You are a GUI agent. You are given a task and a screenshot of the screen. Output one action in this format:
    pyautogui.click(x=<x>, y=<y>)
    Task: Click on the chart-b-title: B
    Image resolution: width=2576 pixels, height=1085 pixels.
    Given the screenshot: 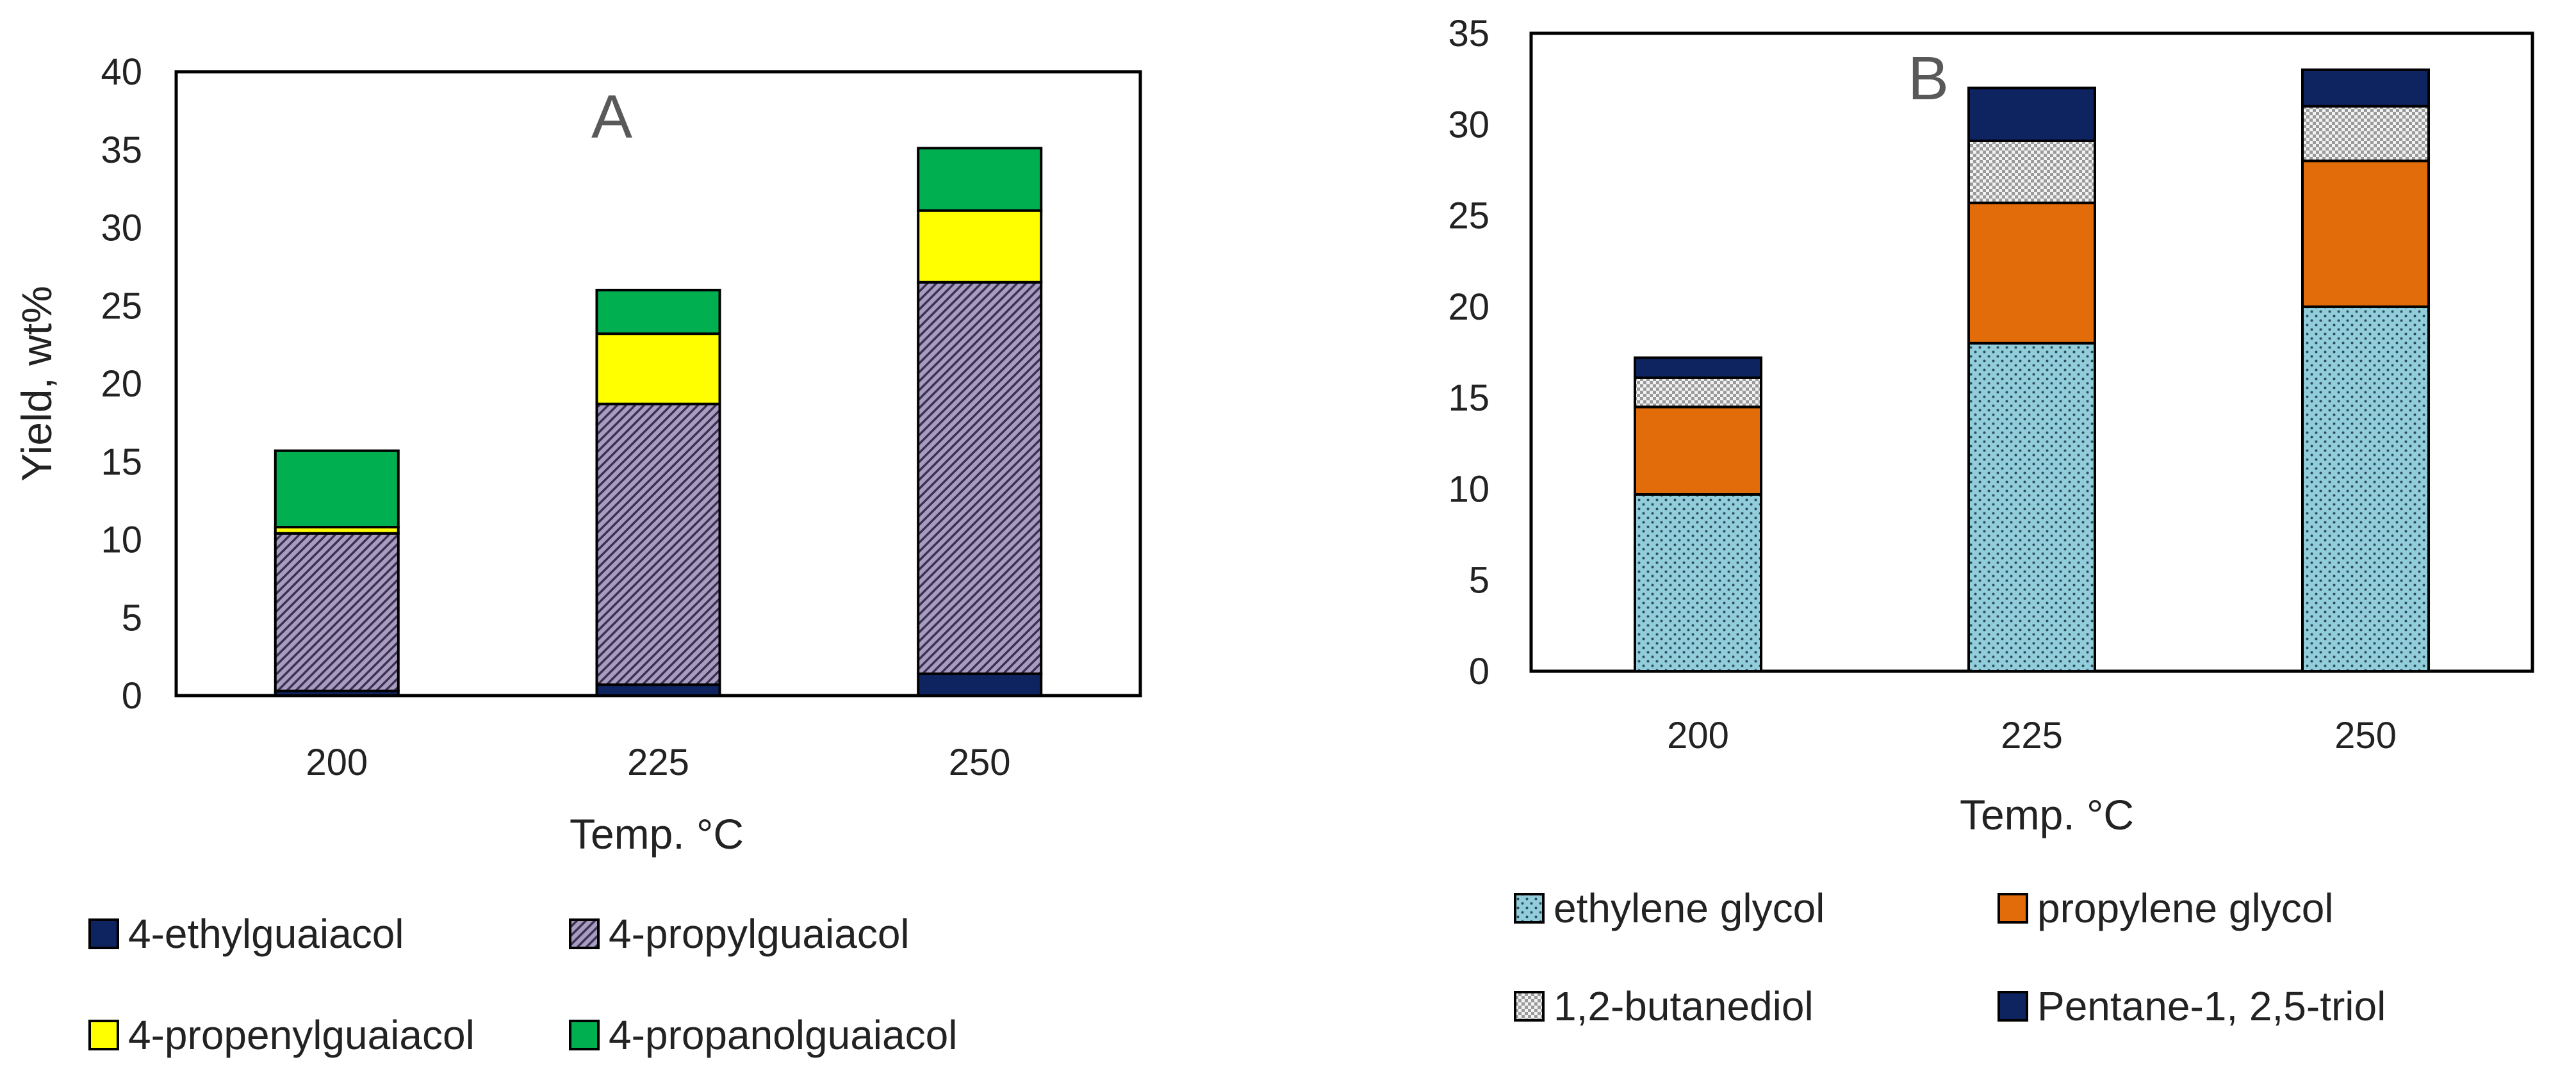 What is the action you would take?
    pyautogui.click(x=1928, y=78)
    